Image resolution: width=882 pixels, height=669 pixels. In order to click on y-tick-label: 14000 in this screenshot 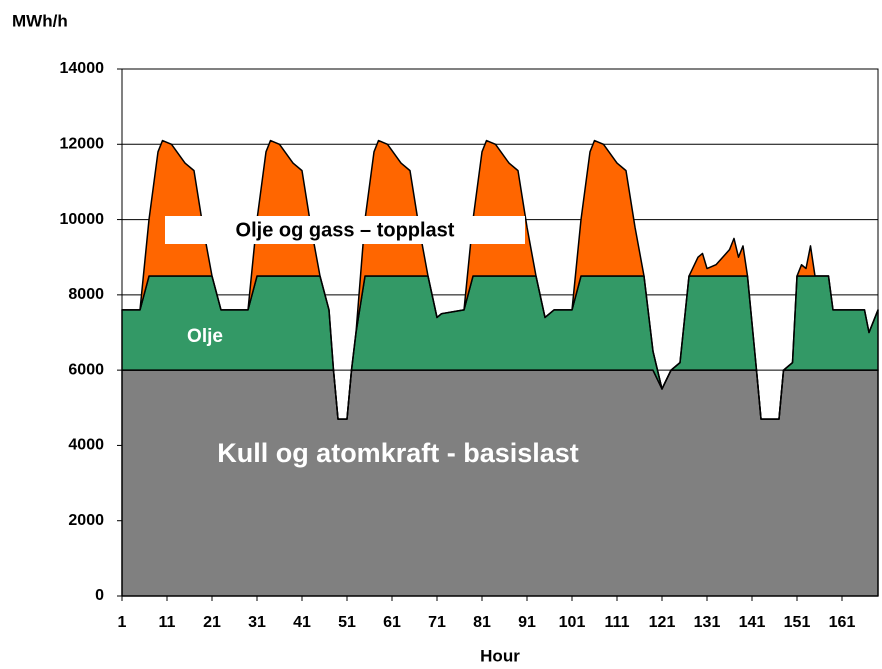, I will do `click(82, 68)`.